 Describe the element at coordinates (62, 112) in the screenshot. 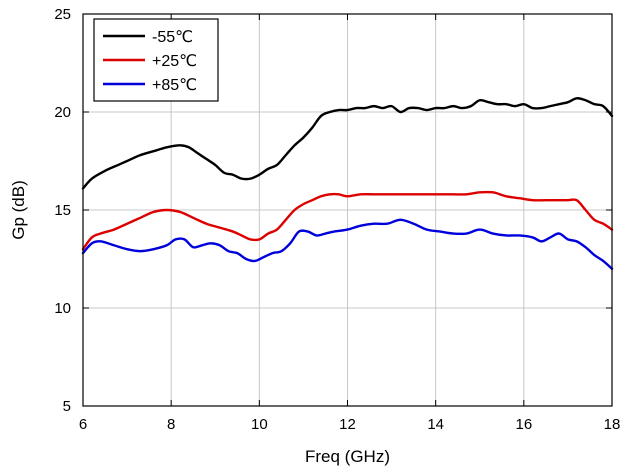

I see `y-tick-label: 20` at that location.